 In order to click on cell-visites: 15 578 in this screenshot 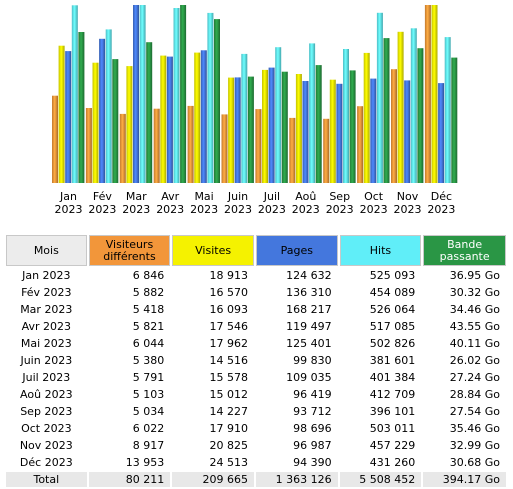, I will do `click(228, 377)`.